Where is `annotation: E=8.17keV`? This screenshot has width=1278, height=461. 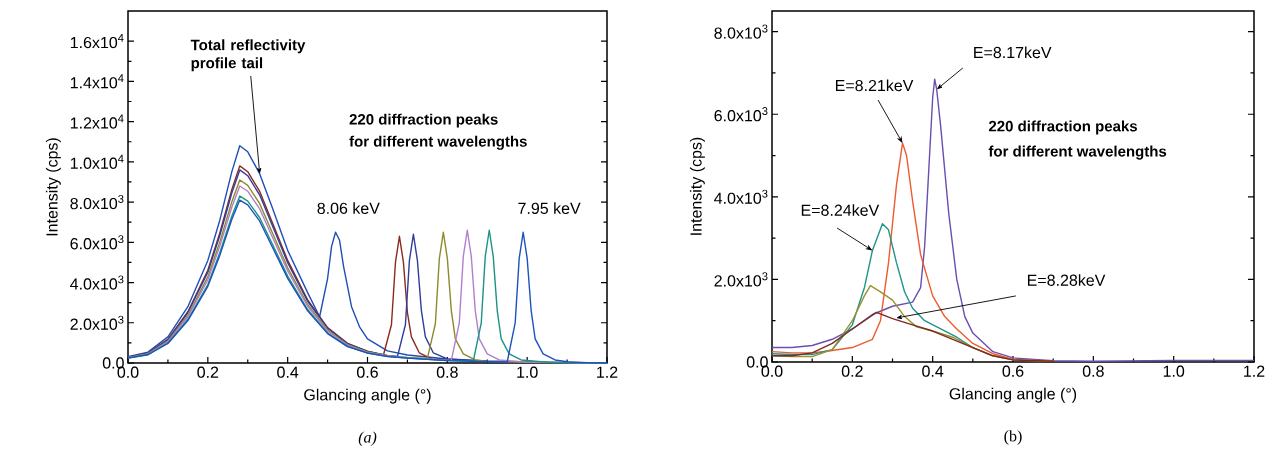 annotation: E=8.17keV is located at coordinates (1013, 52).